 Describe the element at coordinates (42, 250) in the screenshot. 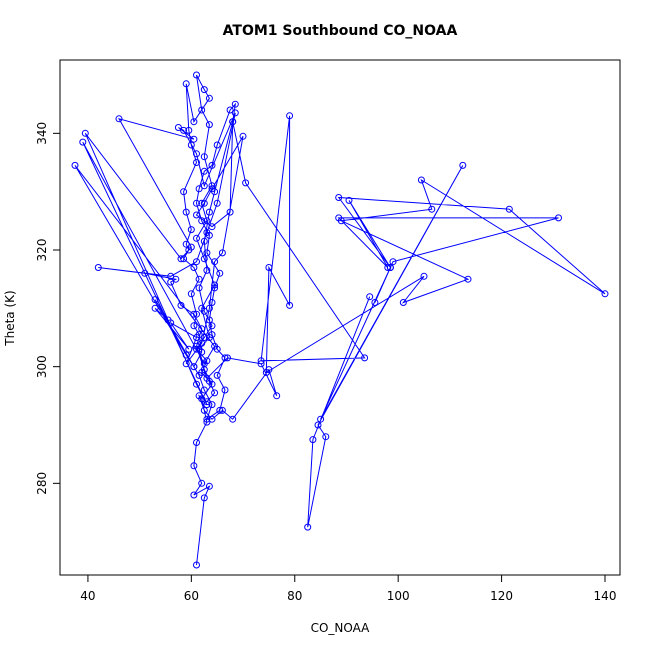

I see `y-tick-label: 320` at that location.